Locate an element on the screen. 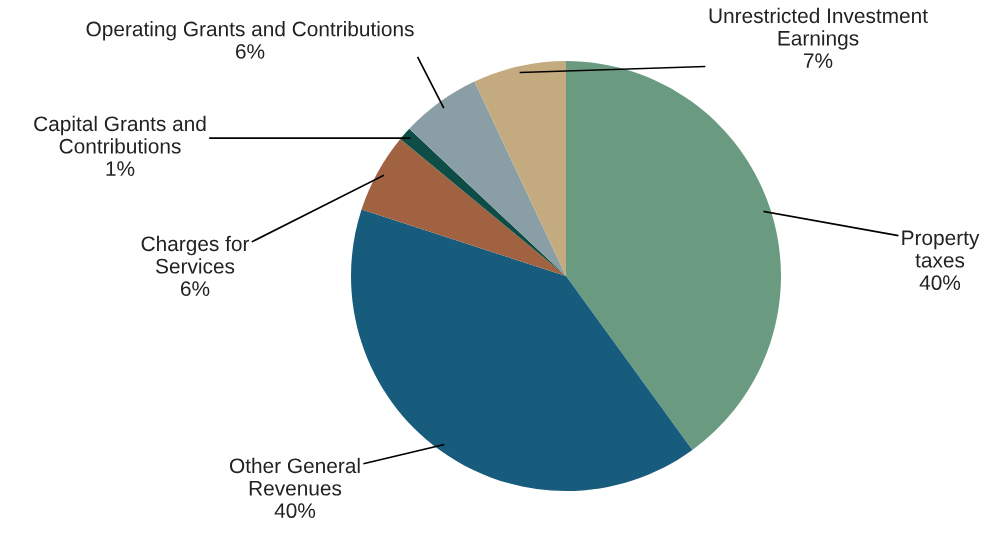  slice-label: Property taxes is located at coordinates (941, 249).